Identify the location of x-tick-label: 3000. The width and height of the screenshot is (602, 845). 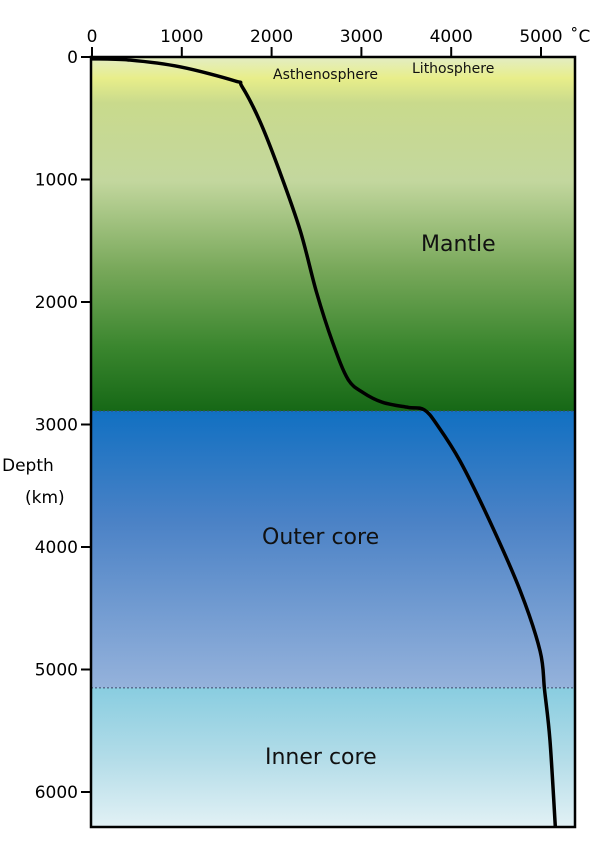
(361, 37).